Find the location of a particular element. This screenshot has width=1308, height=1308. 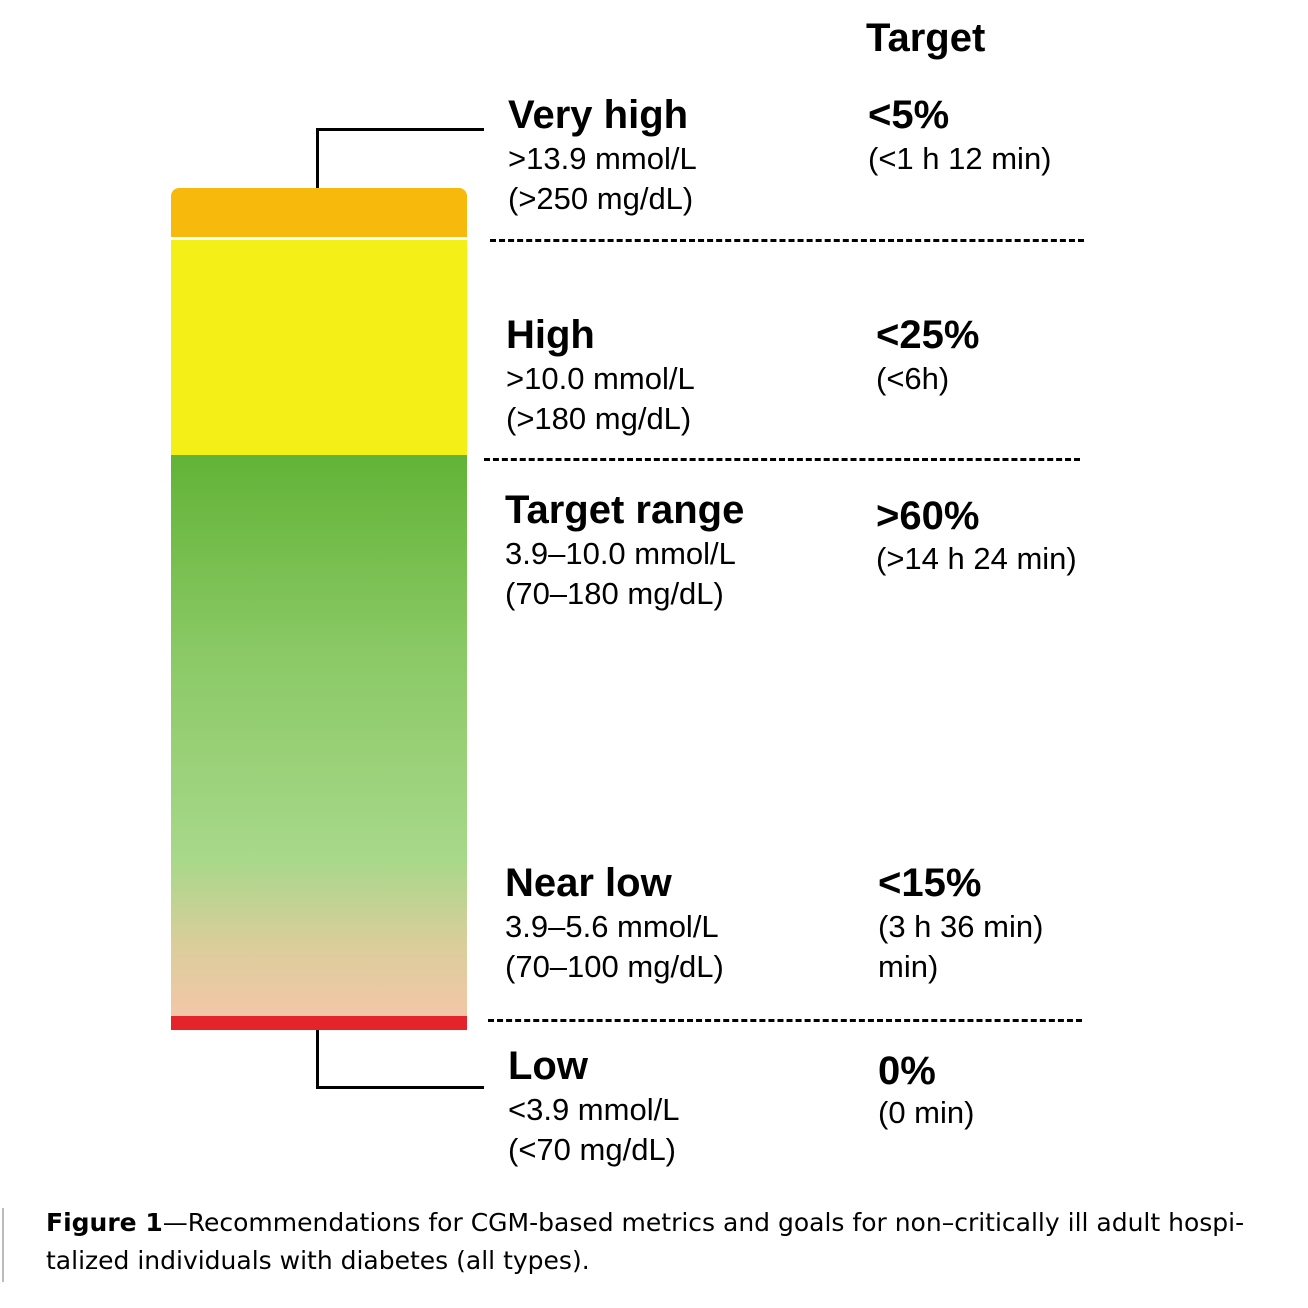

range-mgdl-near-low: (70–100 mg/dL) is located at coordinates (614, 966).